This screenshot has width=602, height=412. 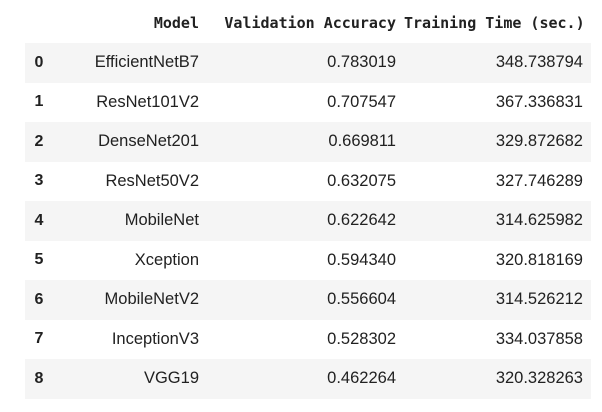 What do you see at coordinates (361, 220) in the screenshot?
I see `accuracy-cell: 0.622642` at bounding box center [361, 220].